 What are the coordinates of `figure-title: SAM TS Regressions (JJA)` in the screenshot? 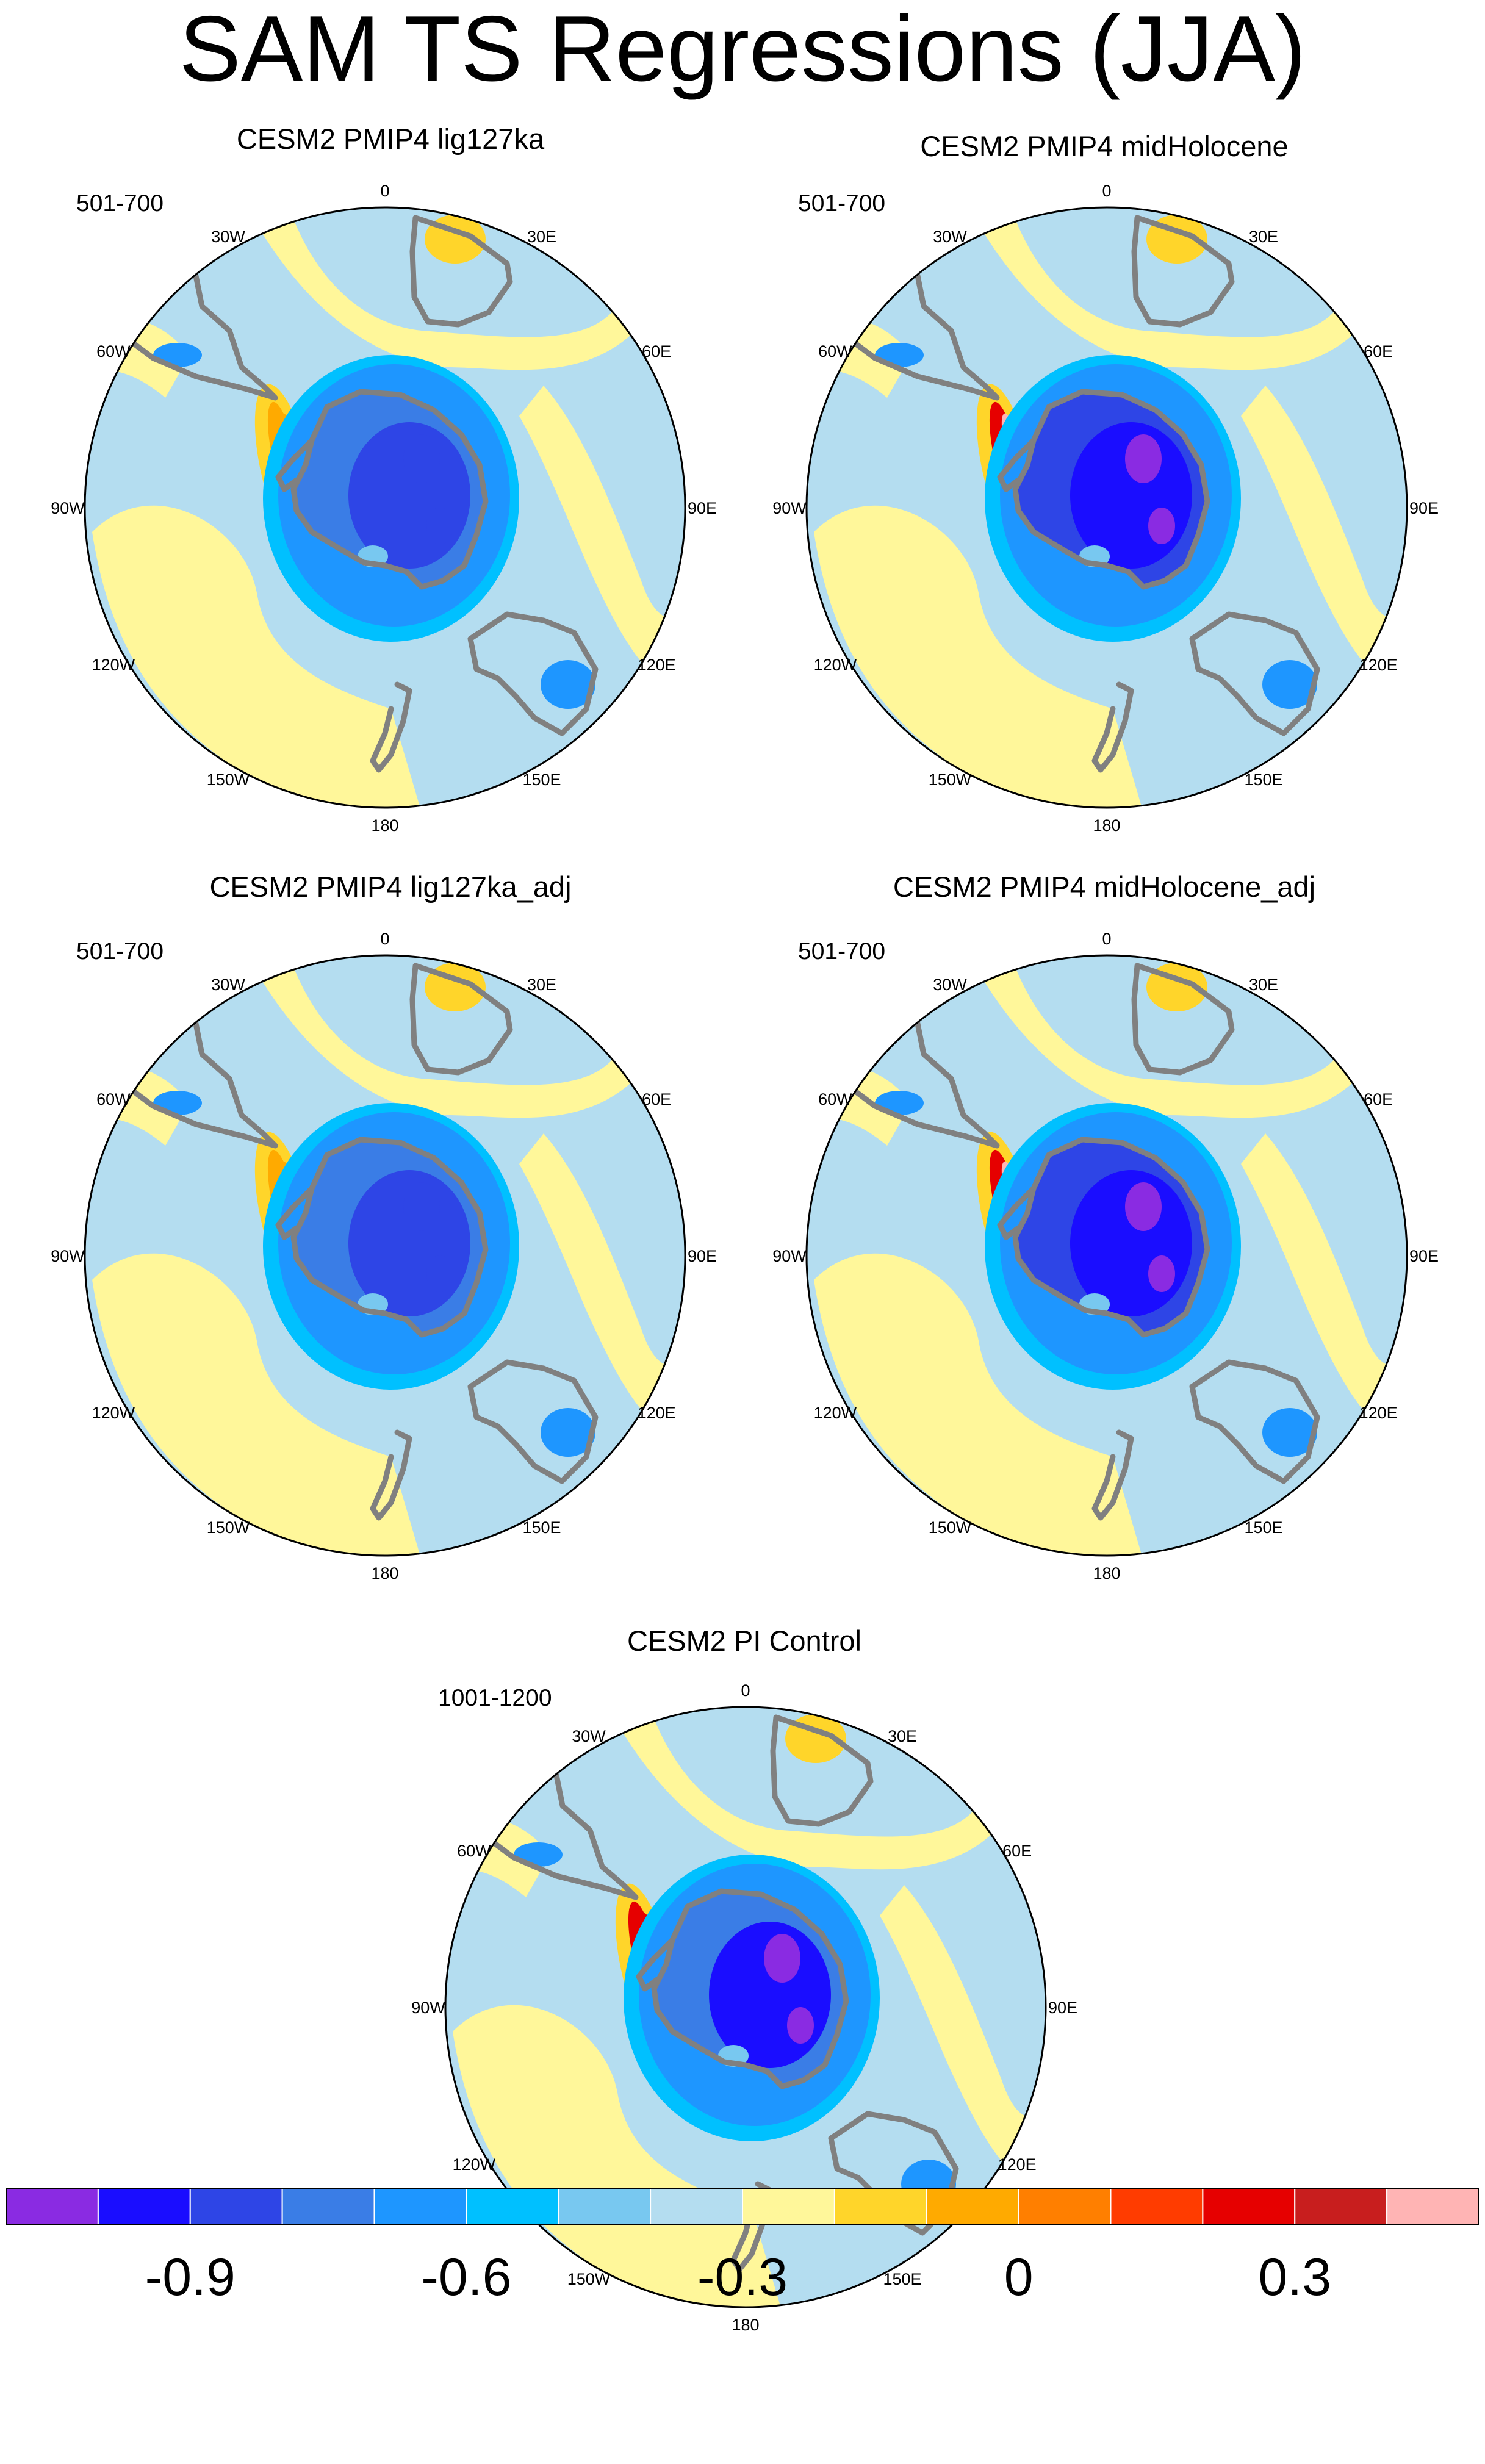 It's located at (743, 50).